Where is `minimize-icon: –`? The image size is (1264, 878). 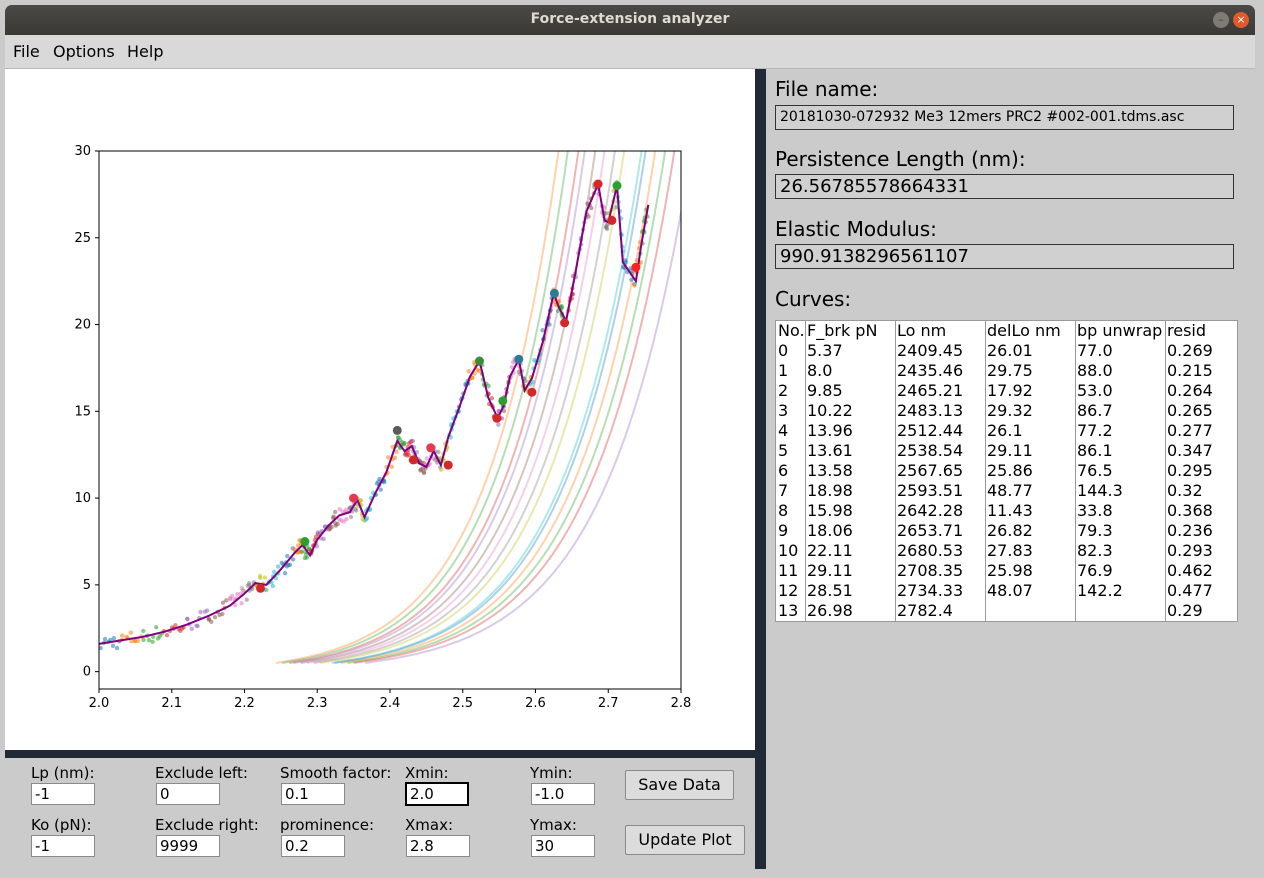 minimize-icon: – is located at coordinates (1221, 20).